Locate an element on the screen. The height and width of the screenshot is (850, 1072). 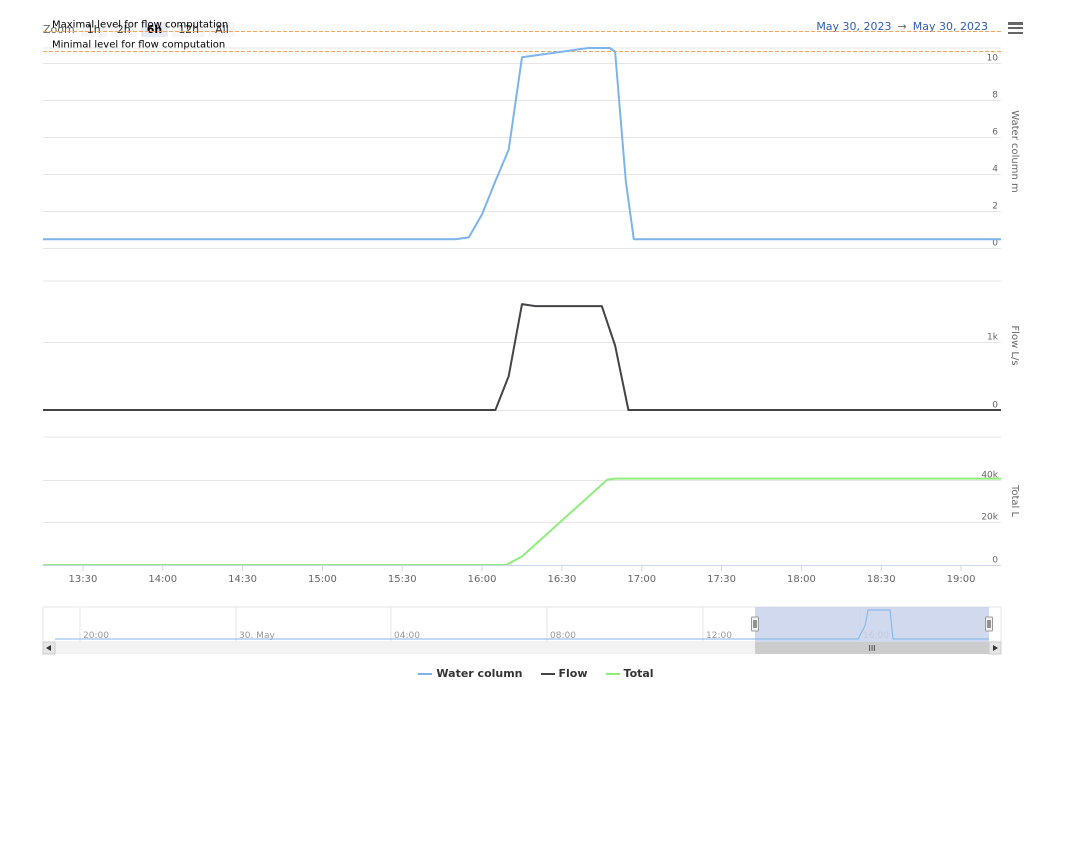
x-tick-label: 18:00 is located at coordinates (801, 579).